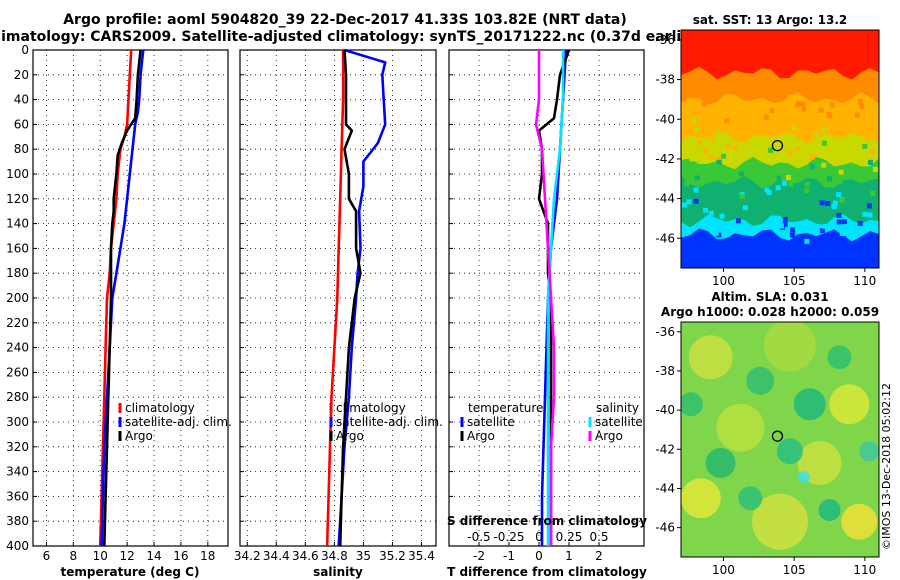 The image size is (900, 580). What do you see at coordinates (547, 572) in the screenshot?
I see `difference-xlabel: T difference from climatology` at bounding box center [547, 572].